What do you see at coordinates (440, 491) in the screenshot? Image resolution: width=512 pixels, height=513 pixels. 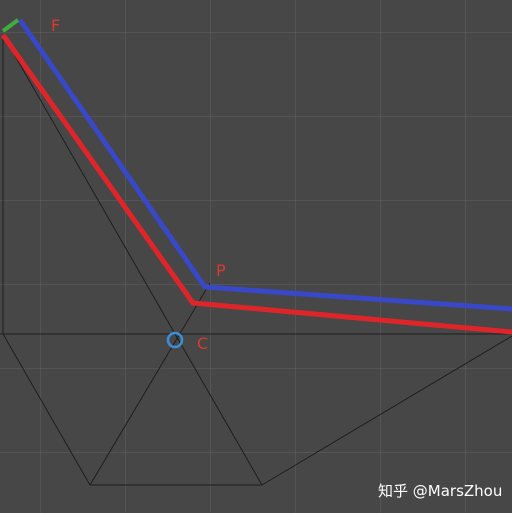 I see `watermark: 知乎 @MarsZhou` at bounding box center [440, 491].